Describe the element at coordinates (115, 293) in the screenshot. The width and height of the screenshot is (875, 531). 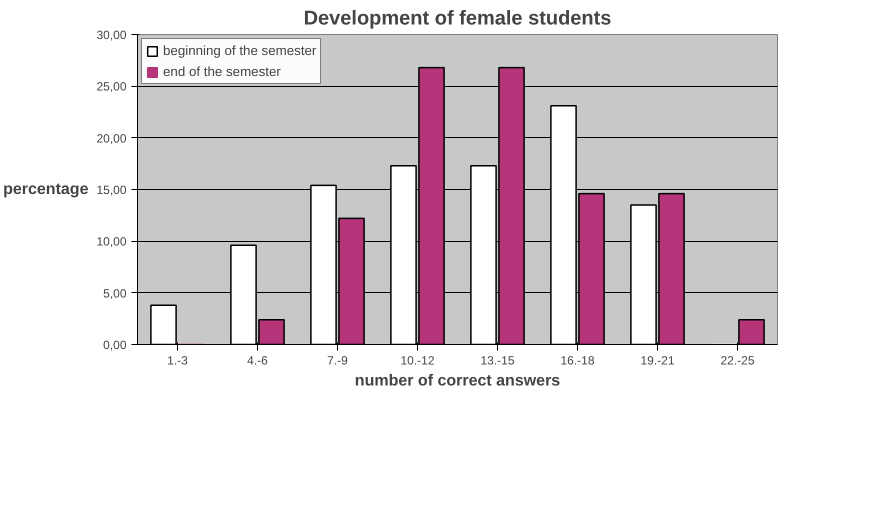
I see `y-tick-label: 5,00` at that location.